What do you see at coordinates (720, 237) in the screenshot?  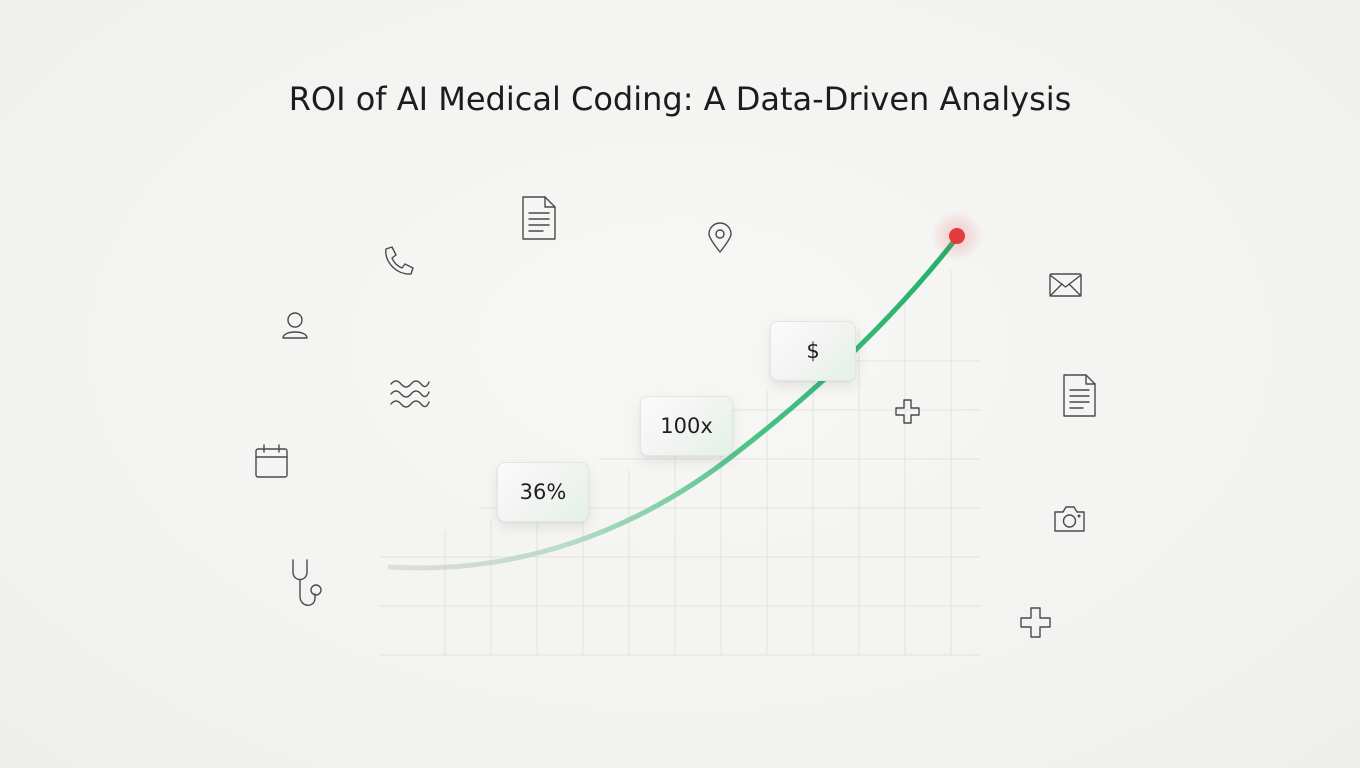 I see `location-pin-icon` at bounding box center [720, 237].